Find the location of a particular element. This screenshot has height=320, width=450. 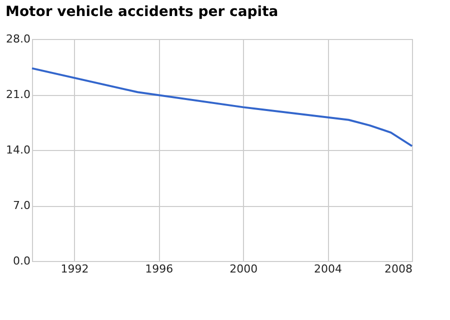

x-tick-label: 1992 is located at coordinates (74, 269).